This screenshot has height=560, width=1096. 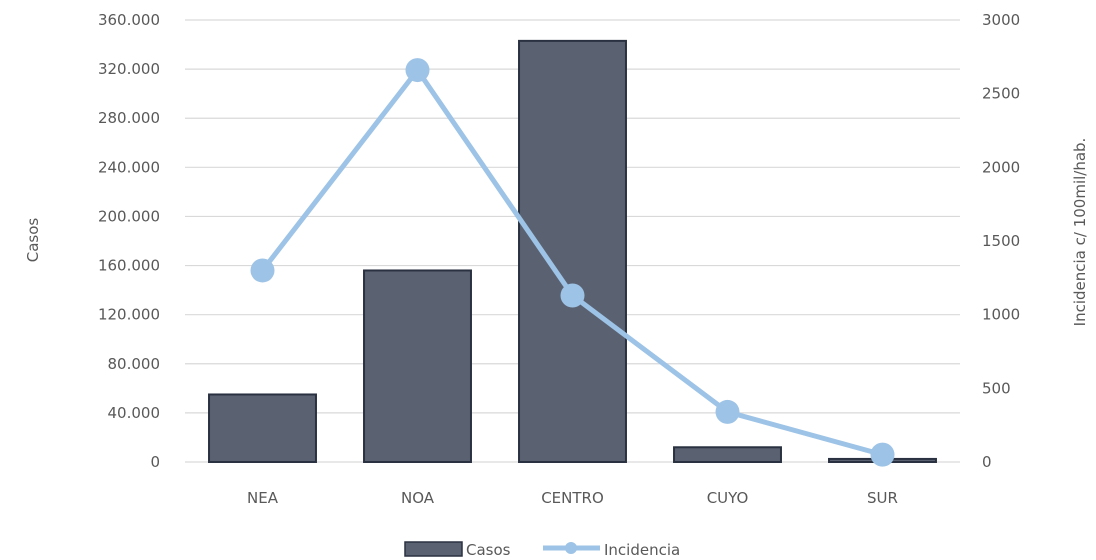 What do you see at coordinates (996, 388) in the screenshot?
I see `y2-tick-label: 500` at bounding box center [996, 388].